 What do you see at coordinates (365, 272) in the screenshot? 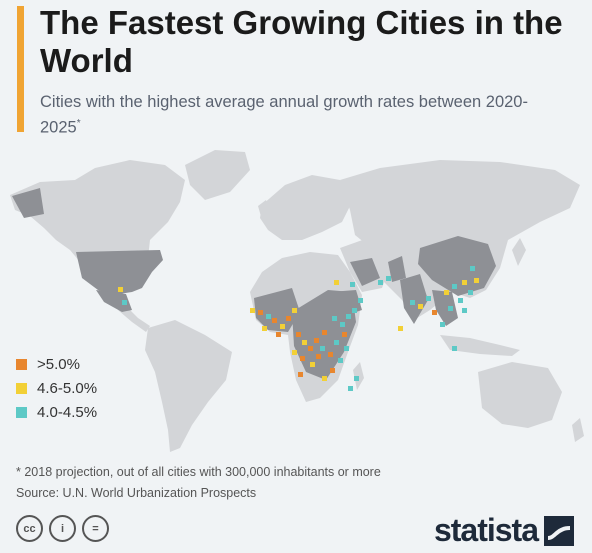
I see `saudi-arabia` at bounding box center [365, 272].